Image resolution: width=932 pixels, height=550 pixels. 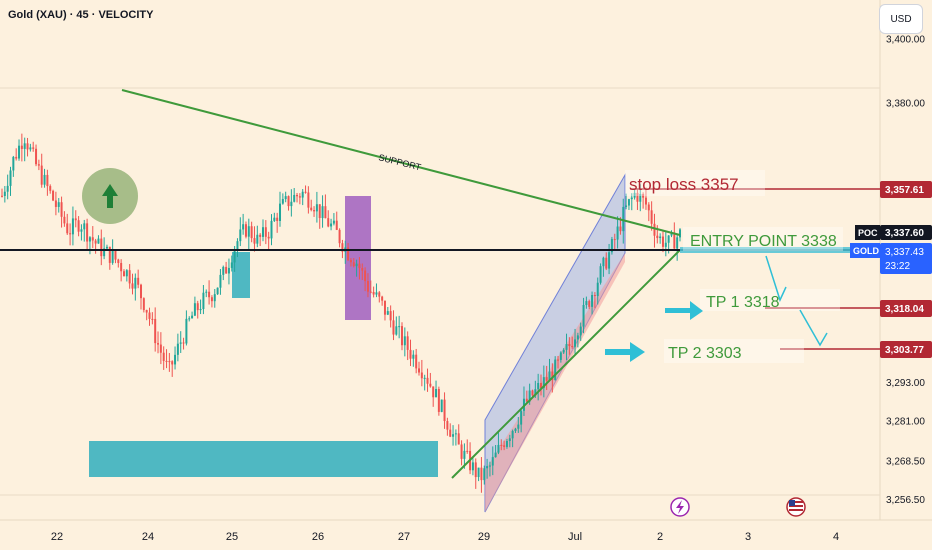 I want to click on tp2-text: TP 2 3303, so click(x=705, y=353).